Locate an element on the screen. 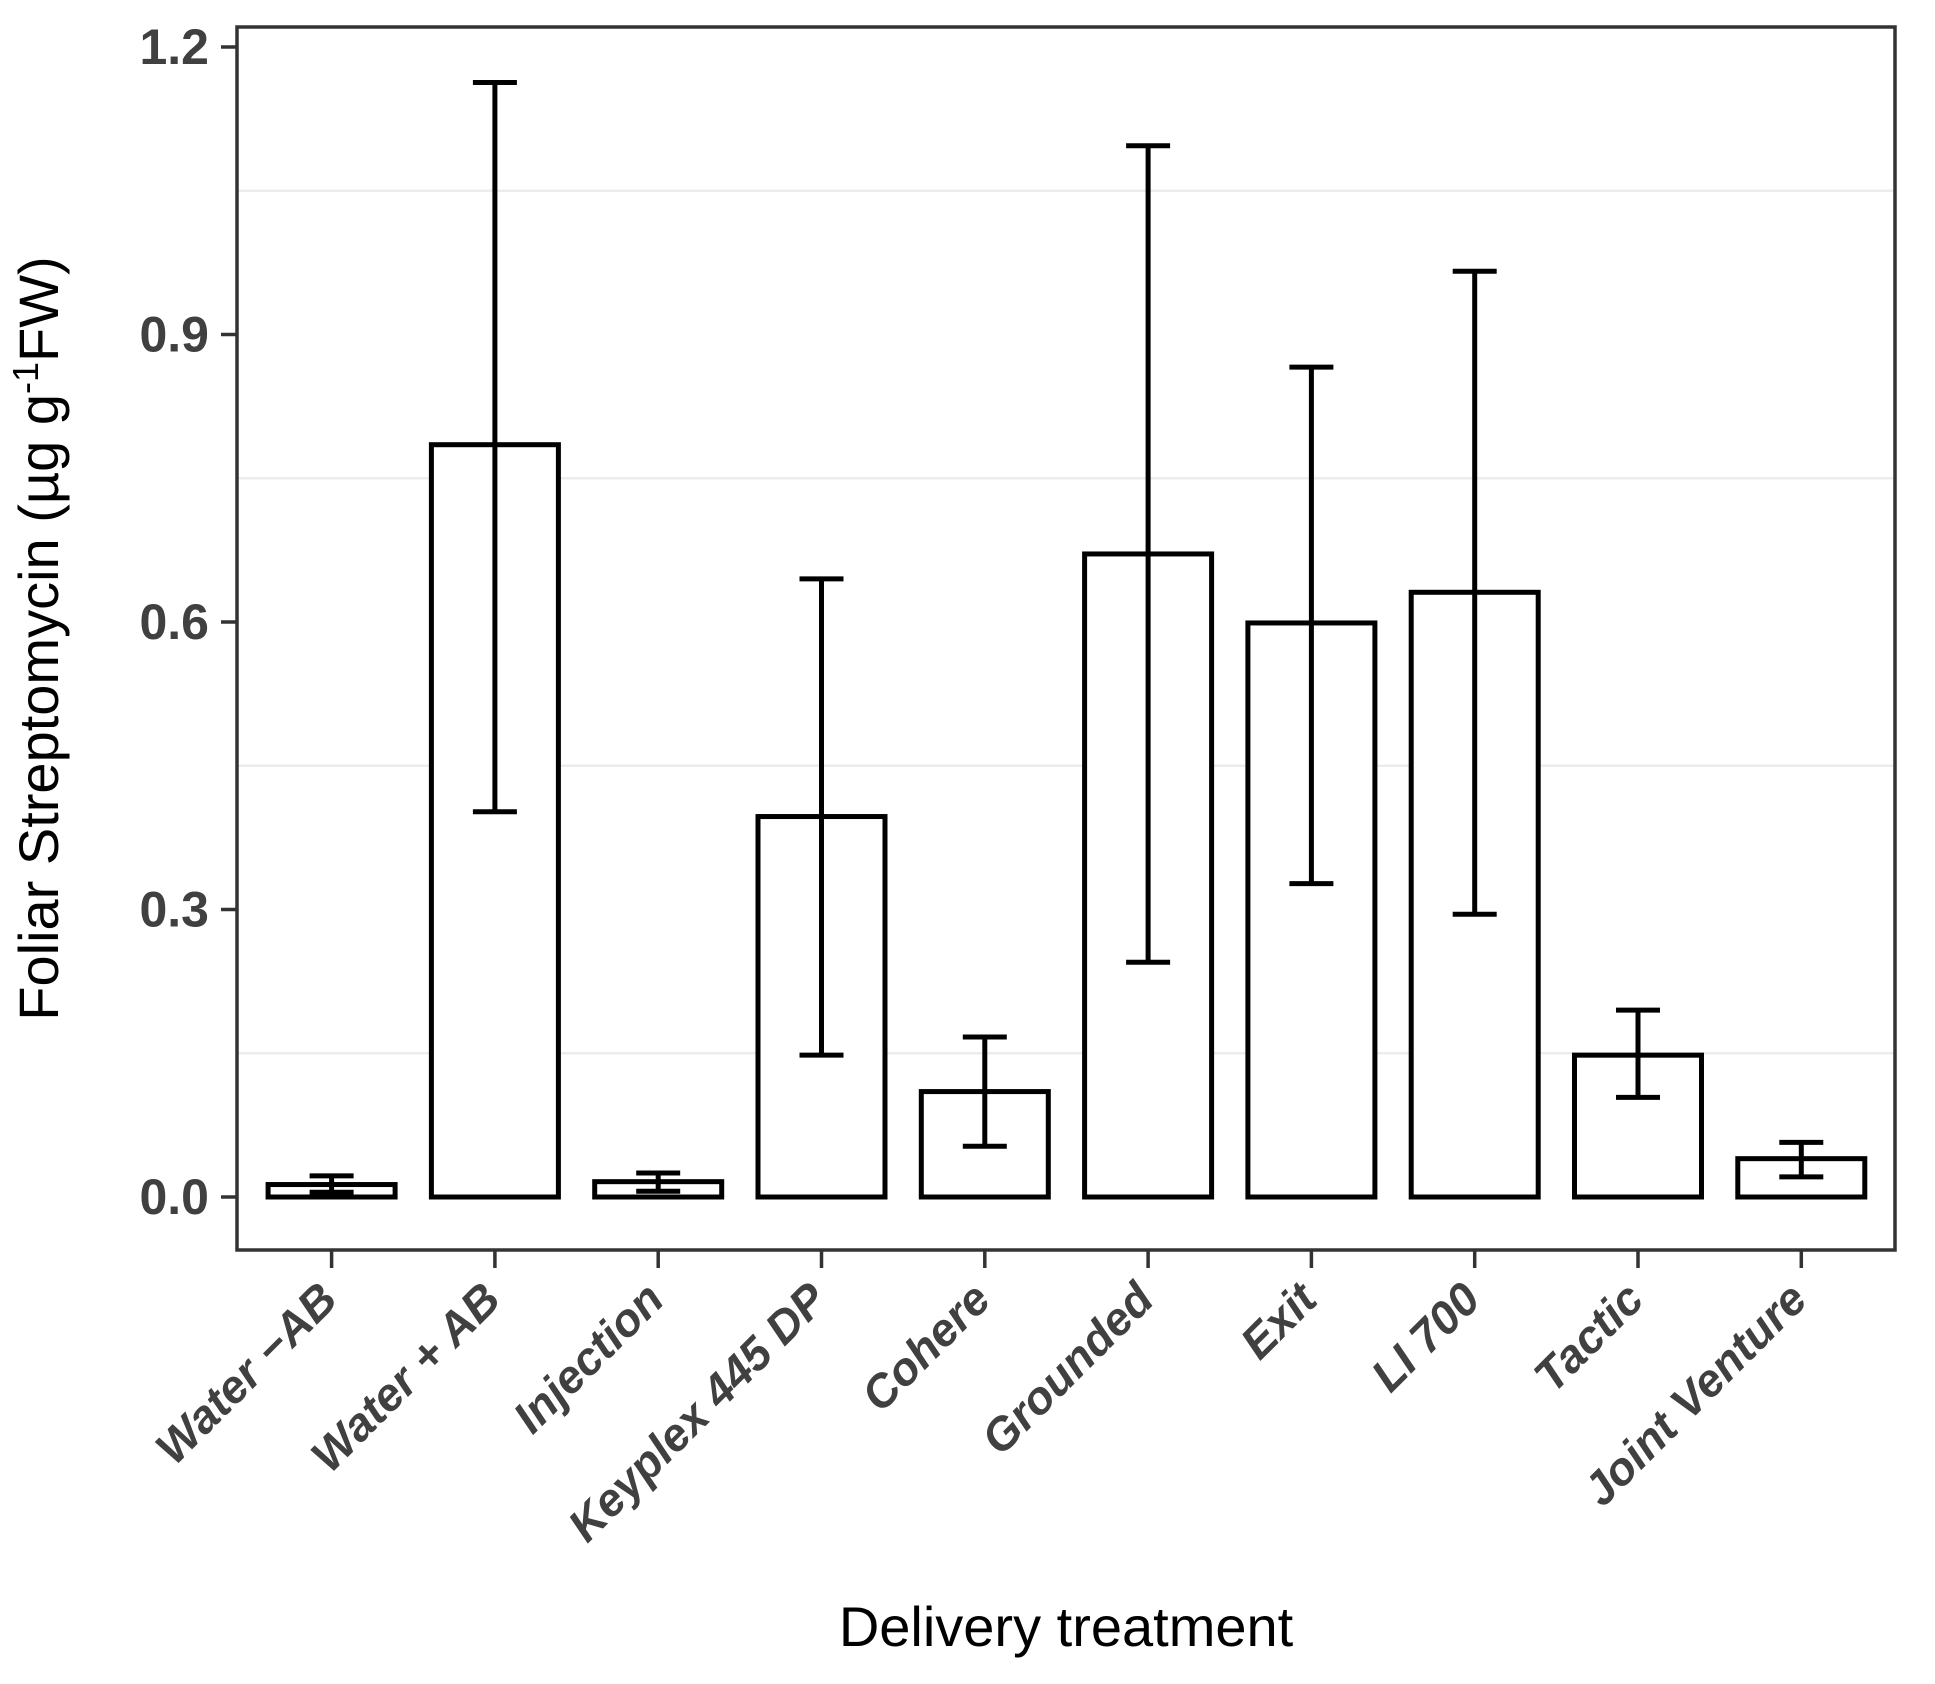 The width and height of the screenshot is (1935, 1684). x-tick-label: Tactic is located at coordinates (1588, 1337).